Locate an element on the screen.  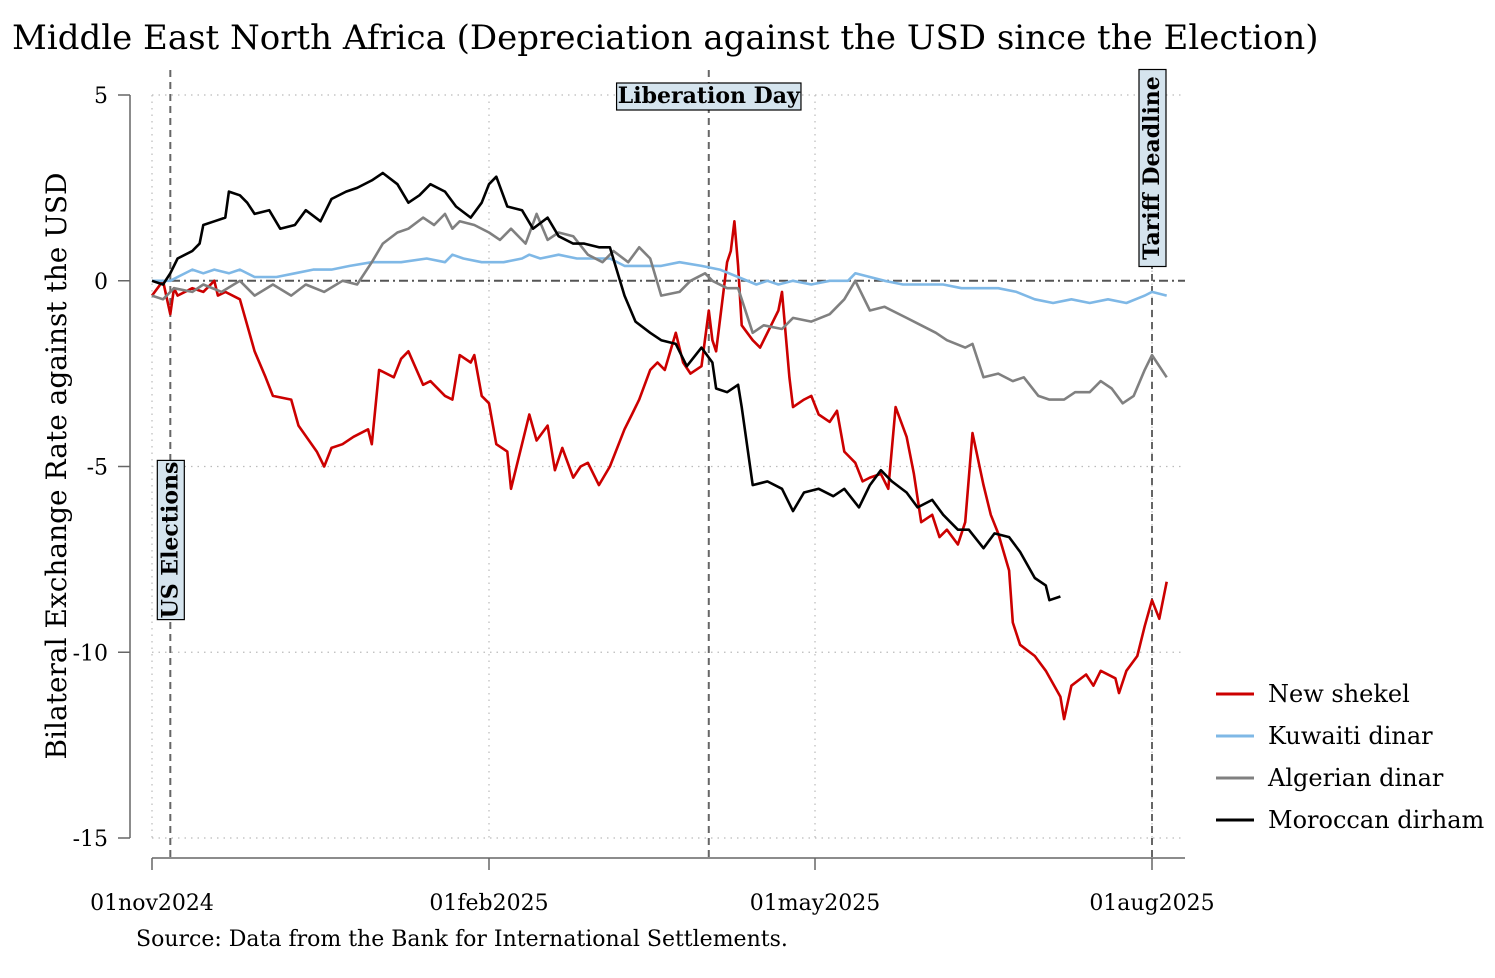
event-label: US Elections is located at coordinates (170, 540).